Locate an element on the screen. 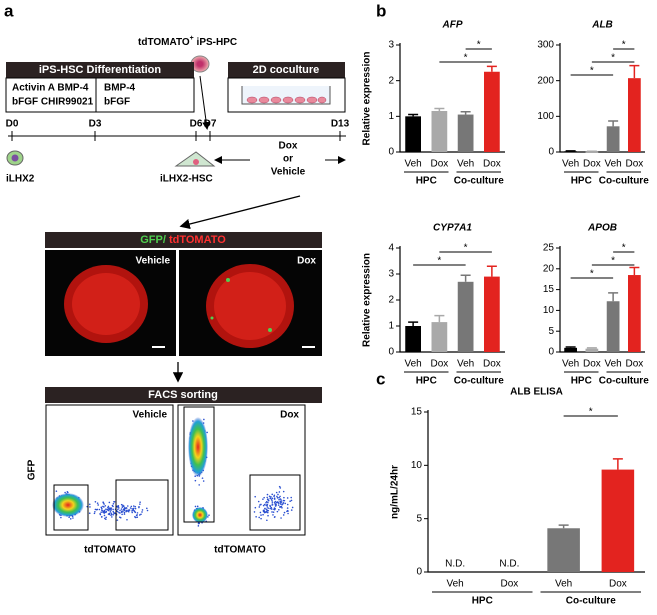 The width and height of the screenshot is (657, 615). arrow is located at coordinates (240, 212).